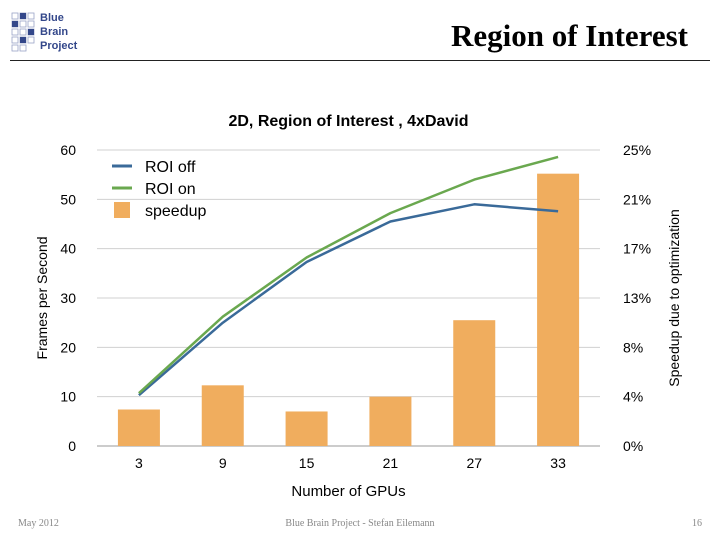 This screenshot has height=540, width=720. What do you see at coordinates (360, 523) in the screenshot?
I see `footer-author: Blue Brain Project - Stefan Eilemann` at bounding box center [360, 523].